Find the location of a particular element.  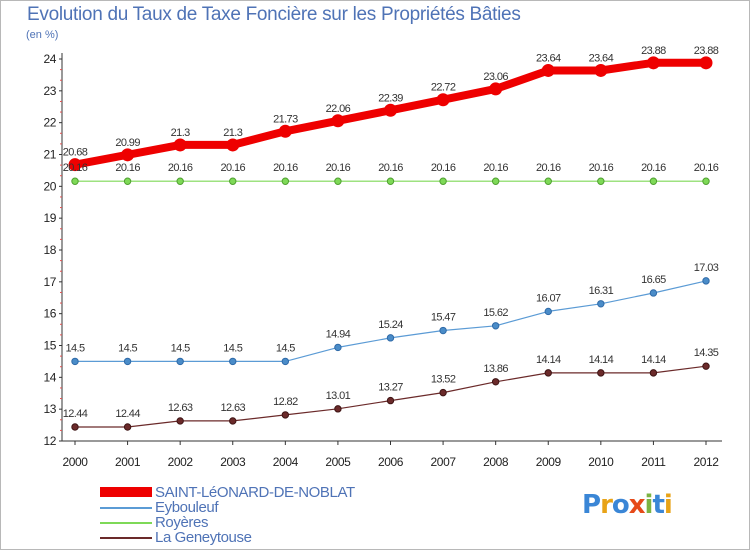

y-tick-label: 17 is located at coordinates (49, 282).